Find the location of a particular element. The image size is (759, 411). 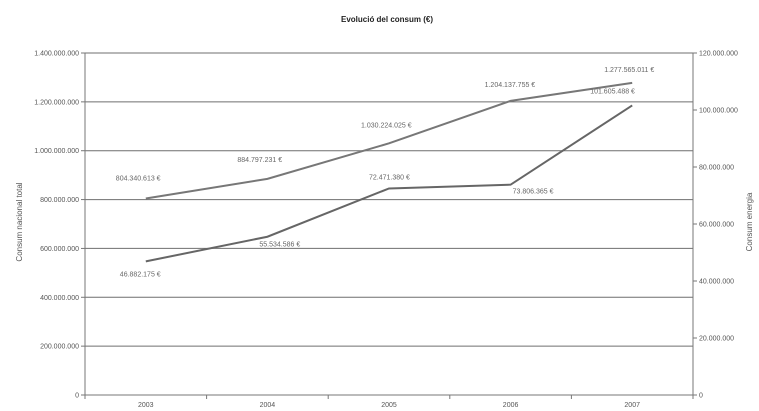

right-tick-label: 60.000.000 is located at coordinates (716, 225).